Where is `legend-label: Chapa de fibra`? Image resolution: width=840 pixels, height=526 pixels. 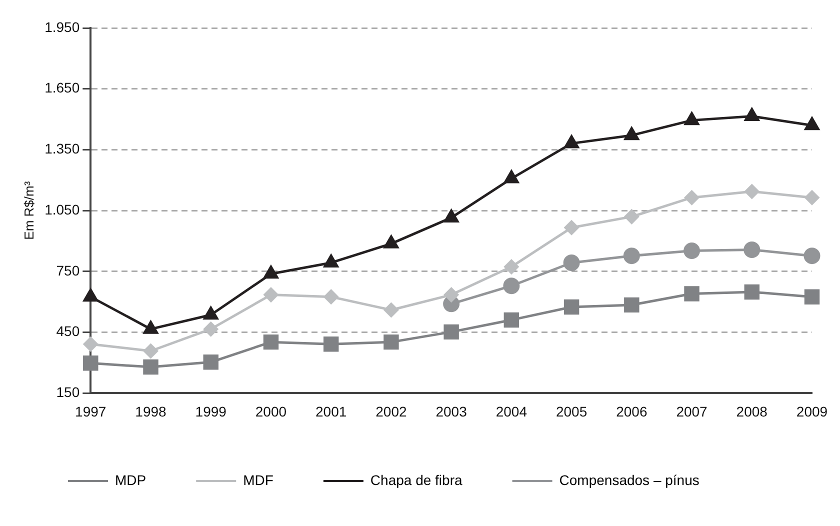
legend-label: Chapa de fibra is located at coordinates (416, 480).